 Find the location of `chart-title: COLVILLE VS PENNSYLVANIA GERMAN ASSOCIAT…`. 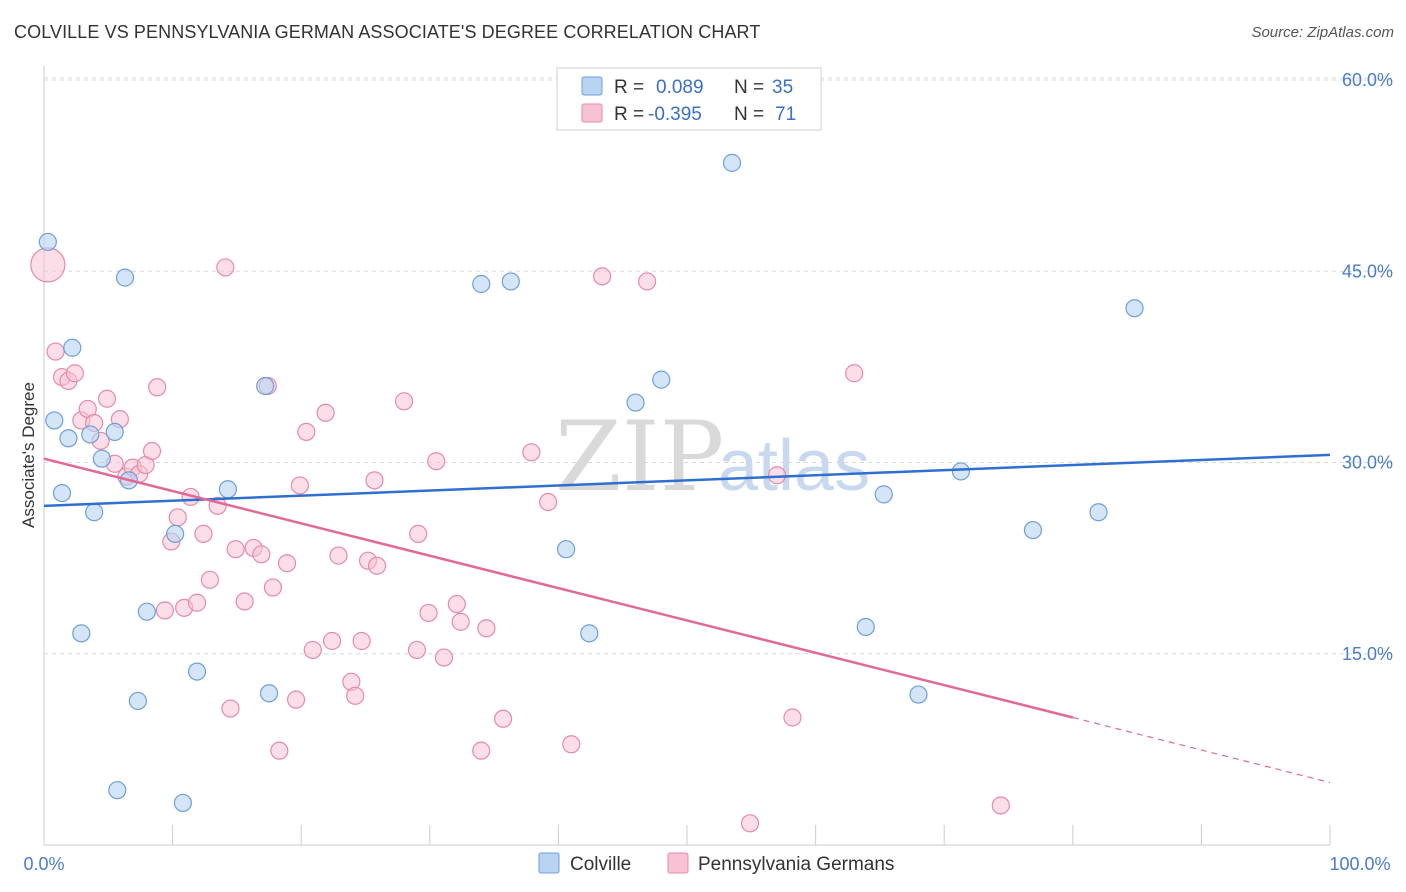

chart-title: COLVILLE VS PENNSYLVANIA GERMAN ASSOCIAT… is located at coordinates (387, 32).